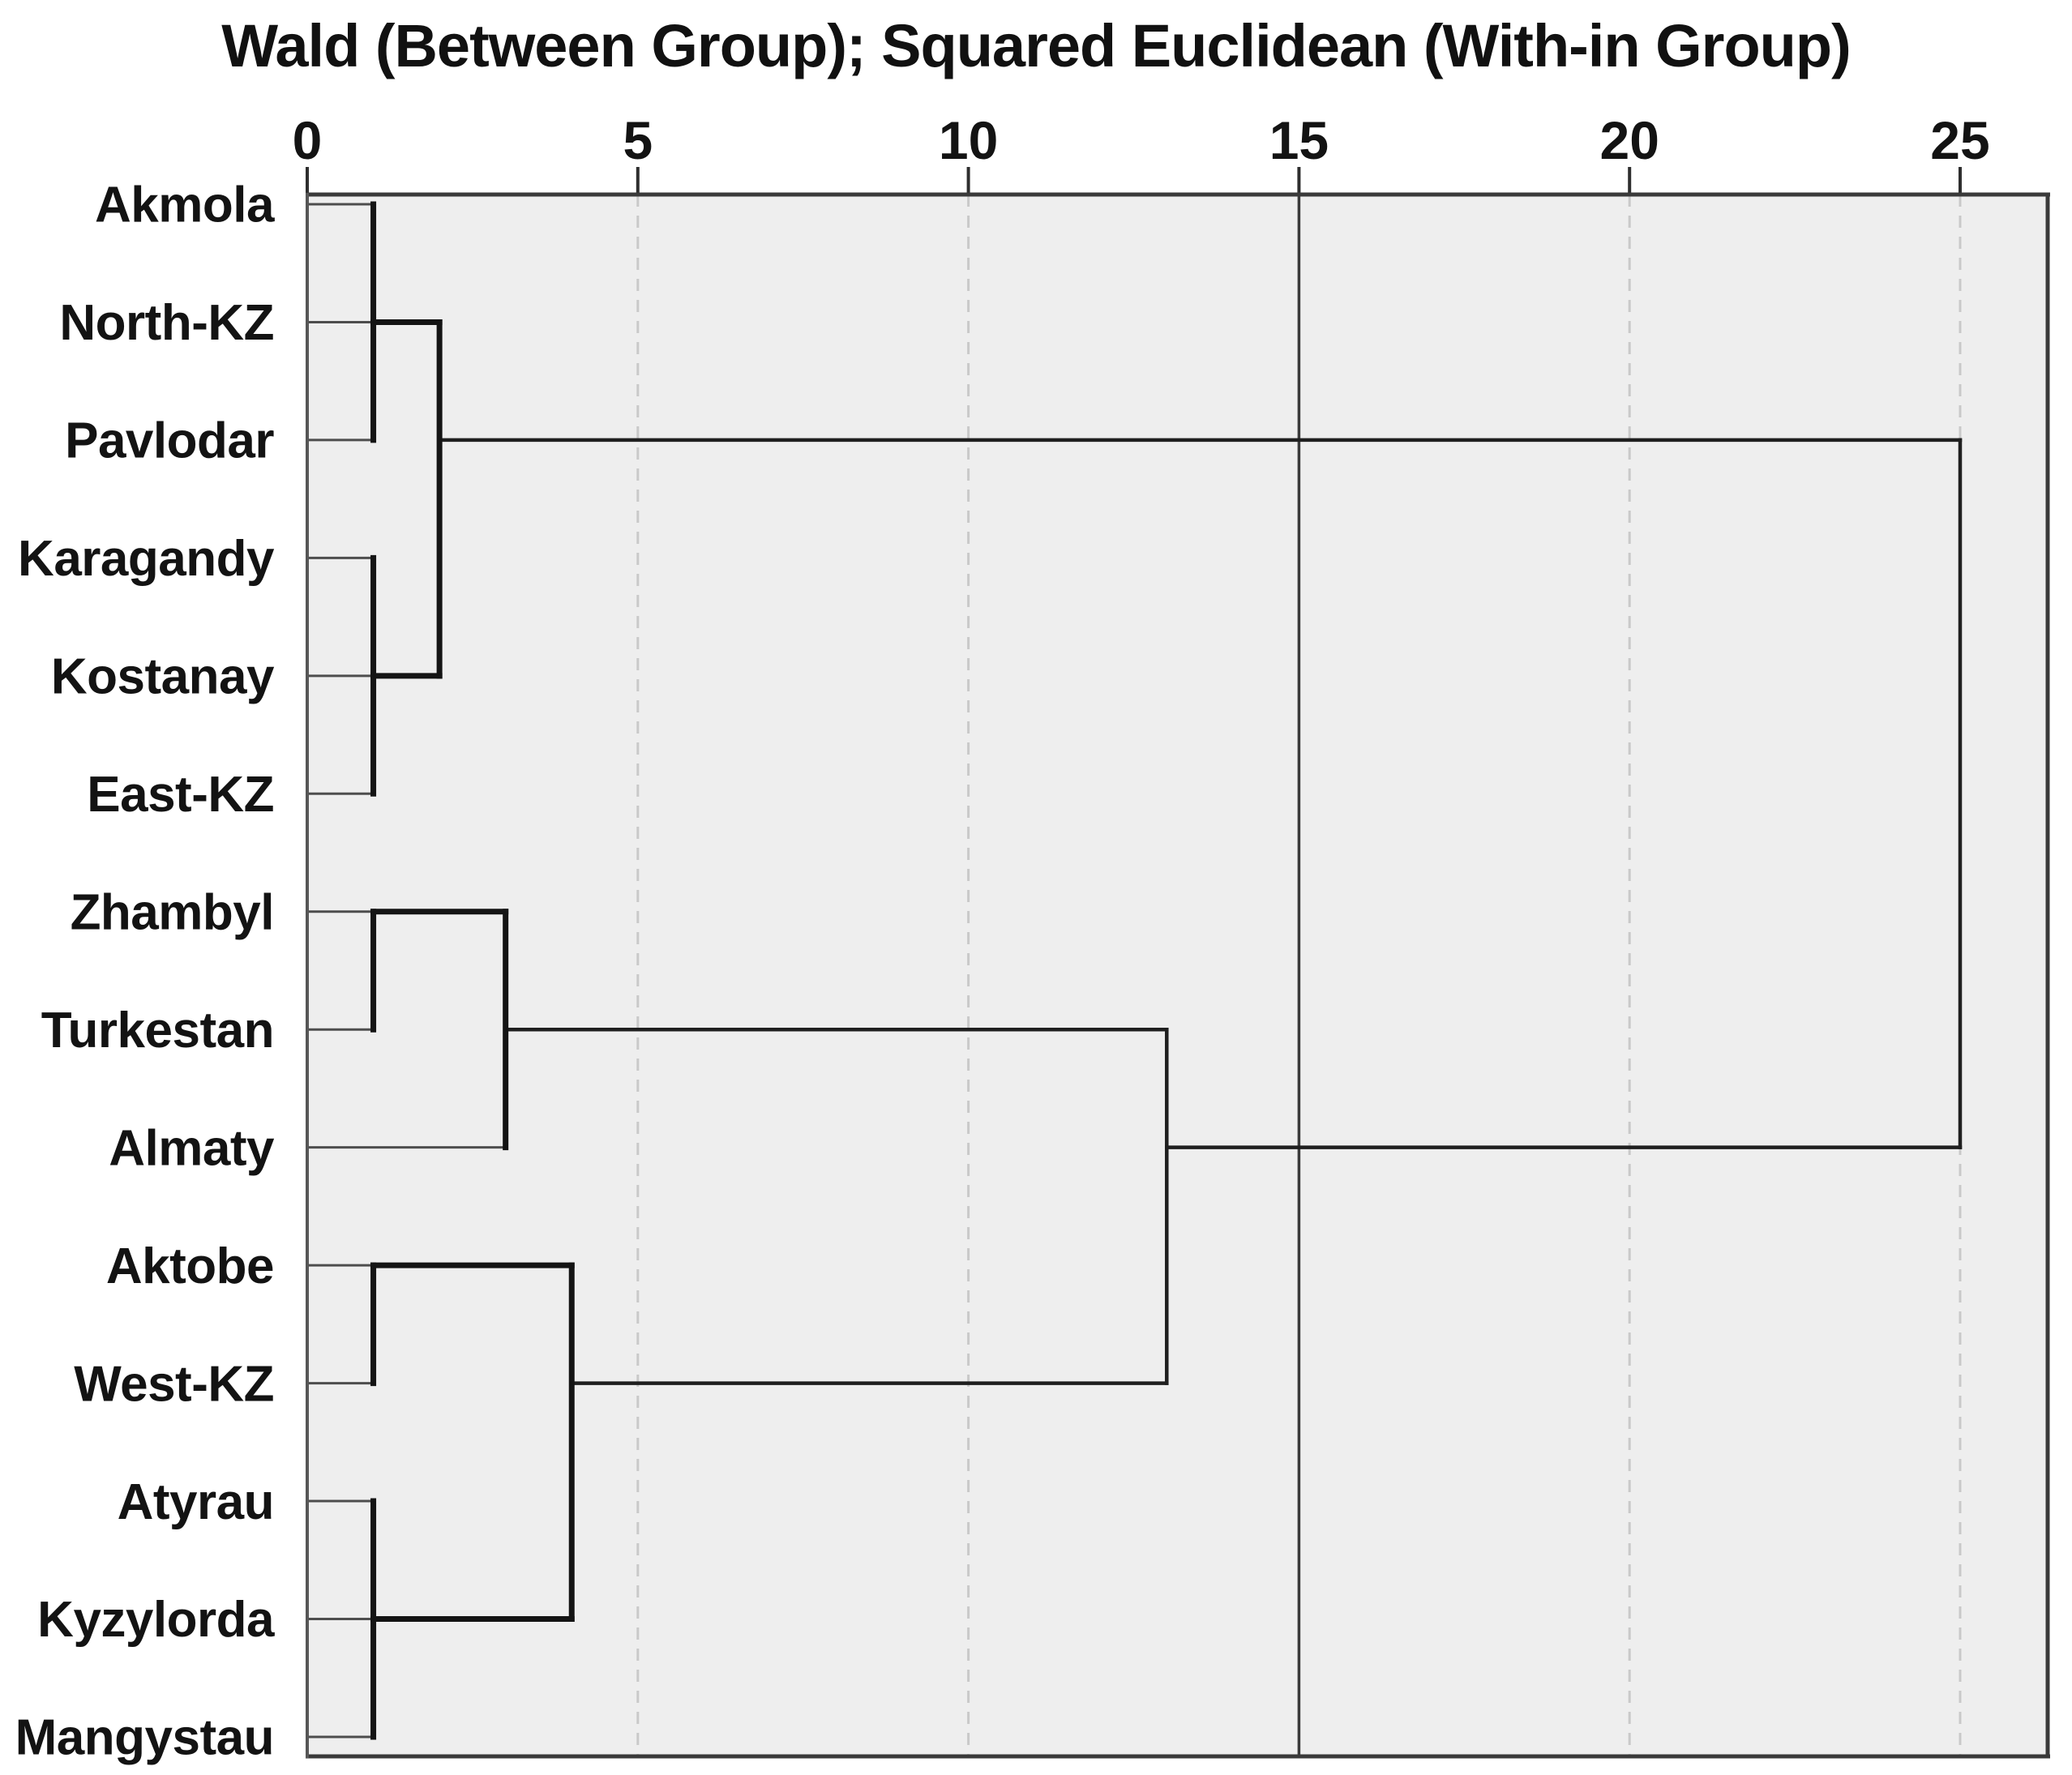 This screenshot has height=1775, width=2072. I want to click on leaf-label-east-kz: East-KZ, so click(181, 795).